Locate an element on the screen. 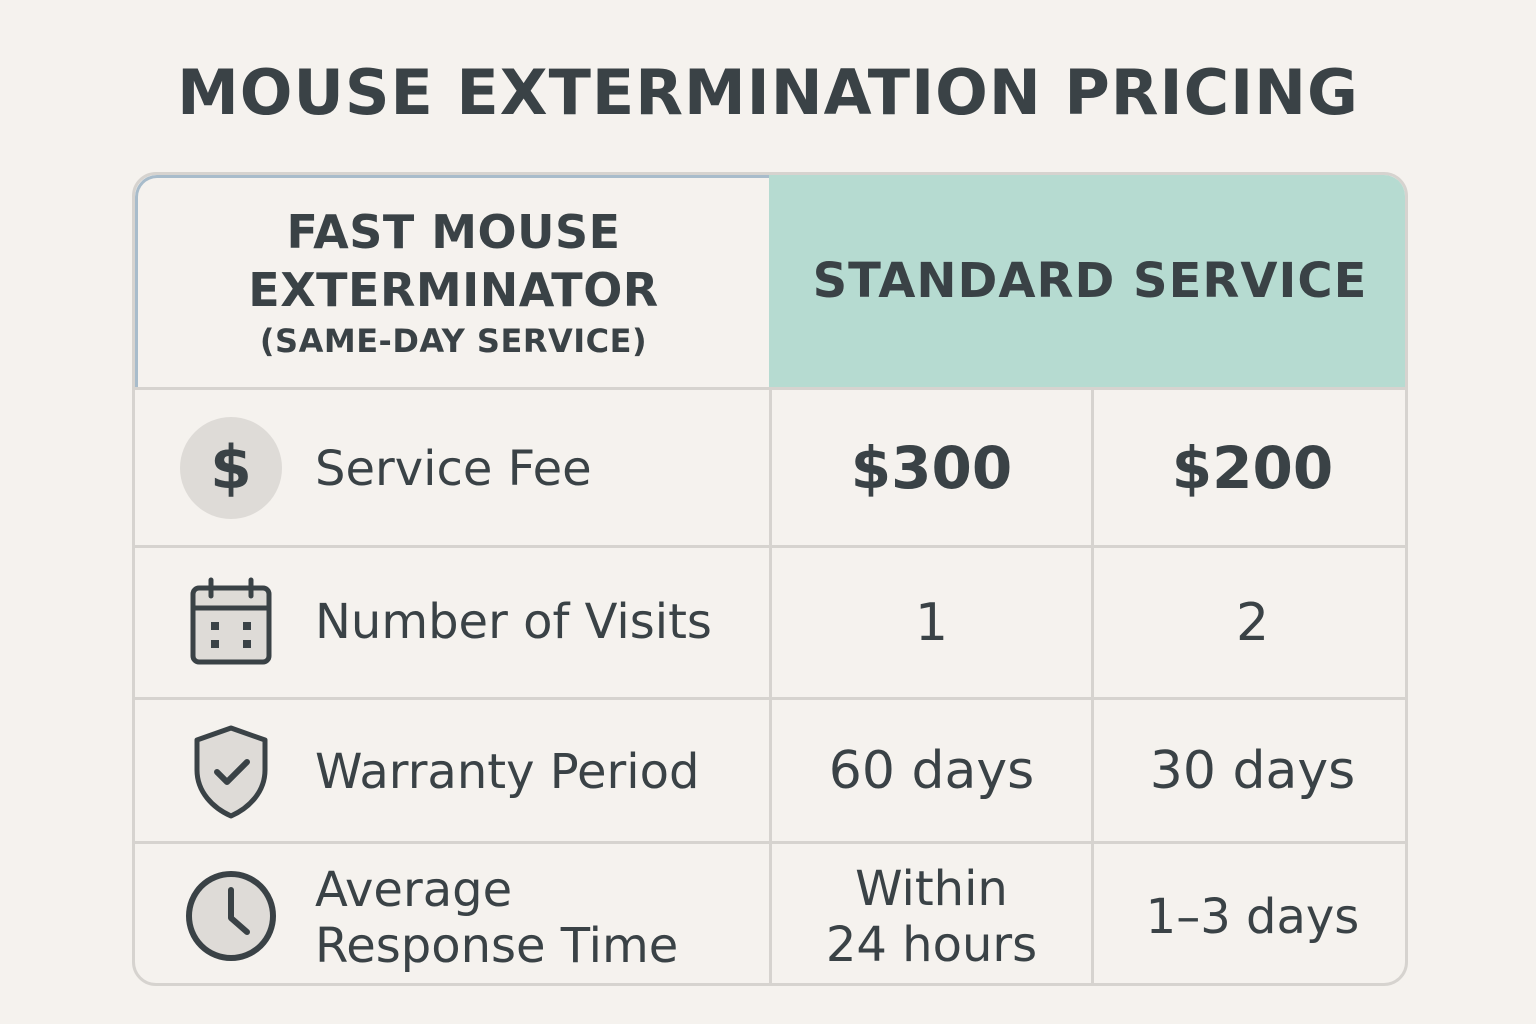 The image size is (1536, 1024). header-standard-service: STANDARD SERVICE is located at coordinates (1087, 281).